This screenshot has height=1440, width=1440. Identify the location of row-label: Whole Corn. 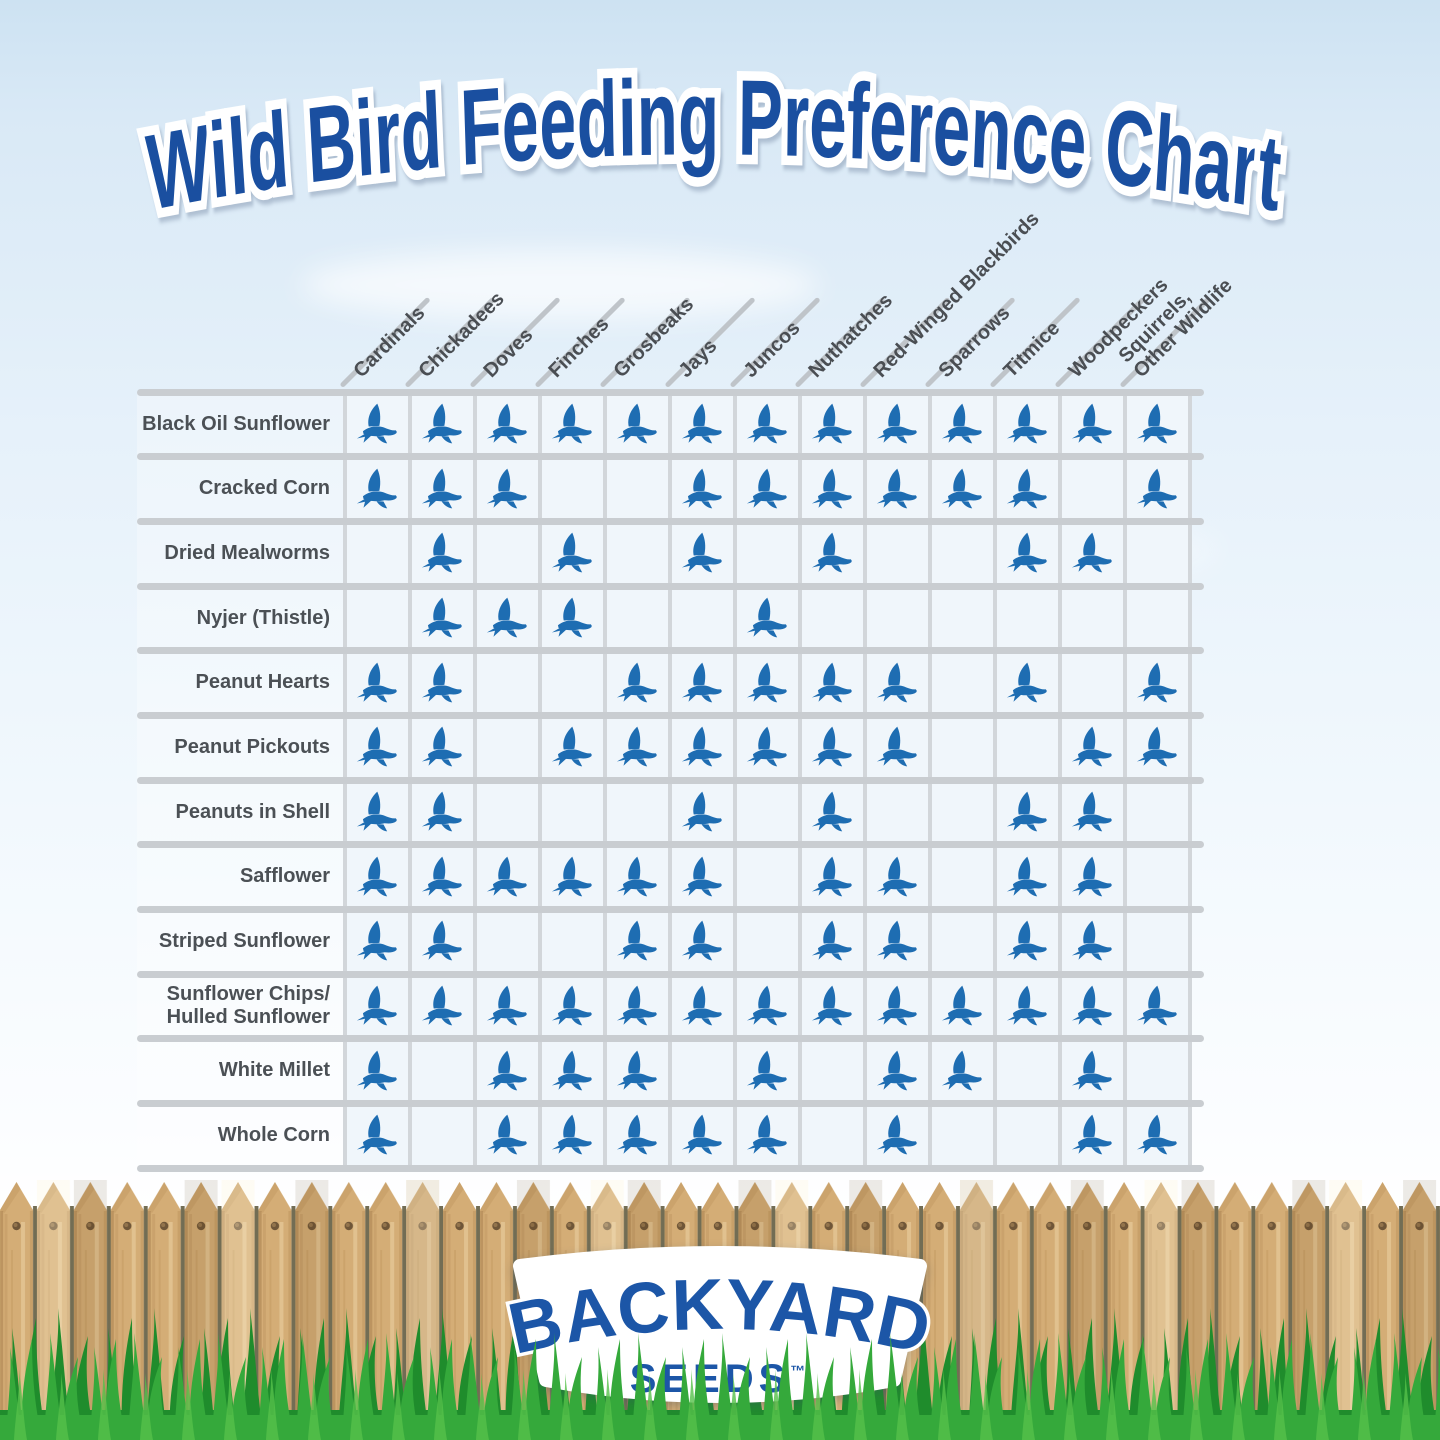
(273, 1135).